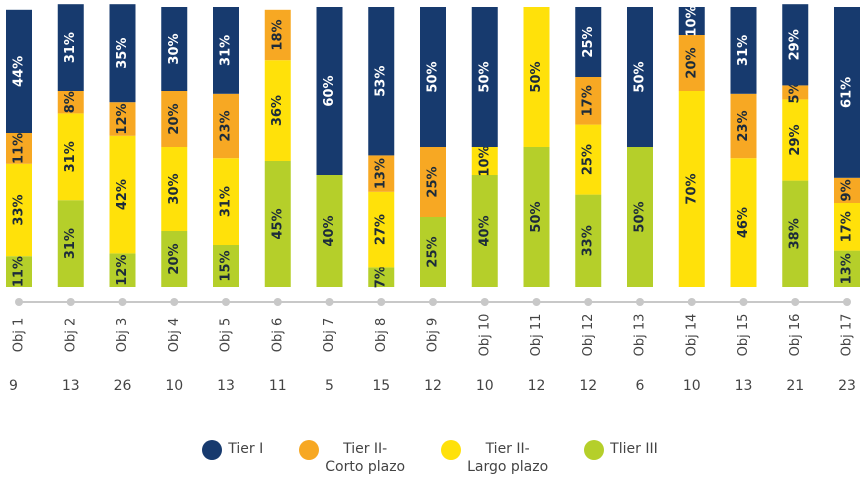  Describe the element at coordinates (381, 386) in the screenshot. I see `count-label: 15` at that location.